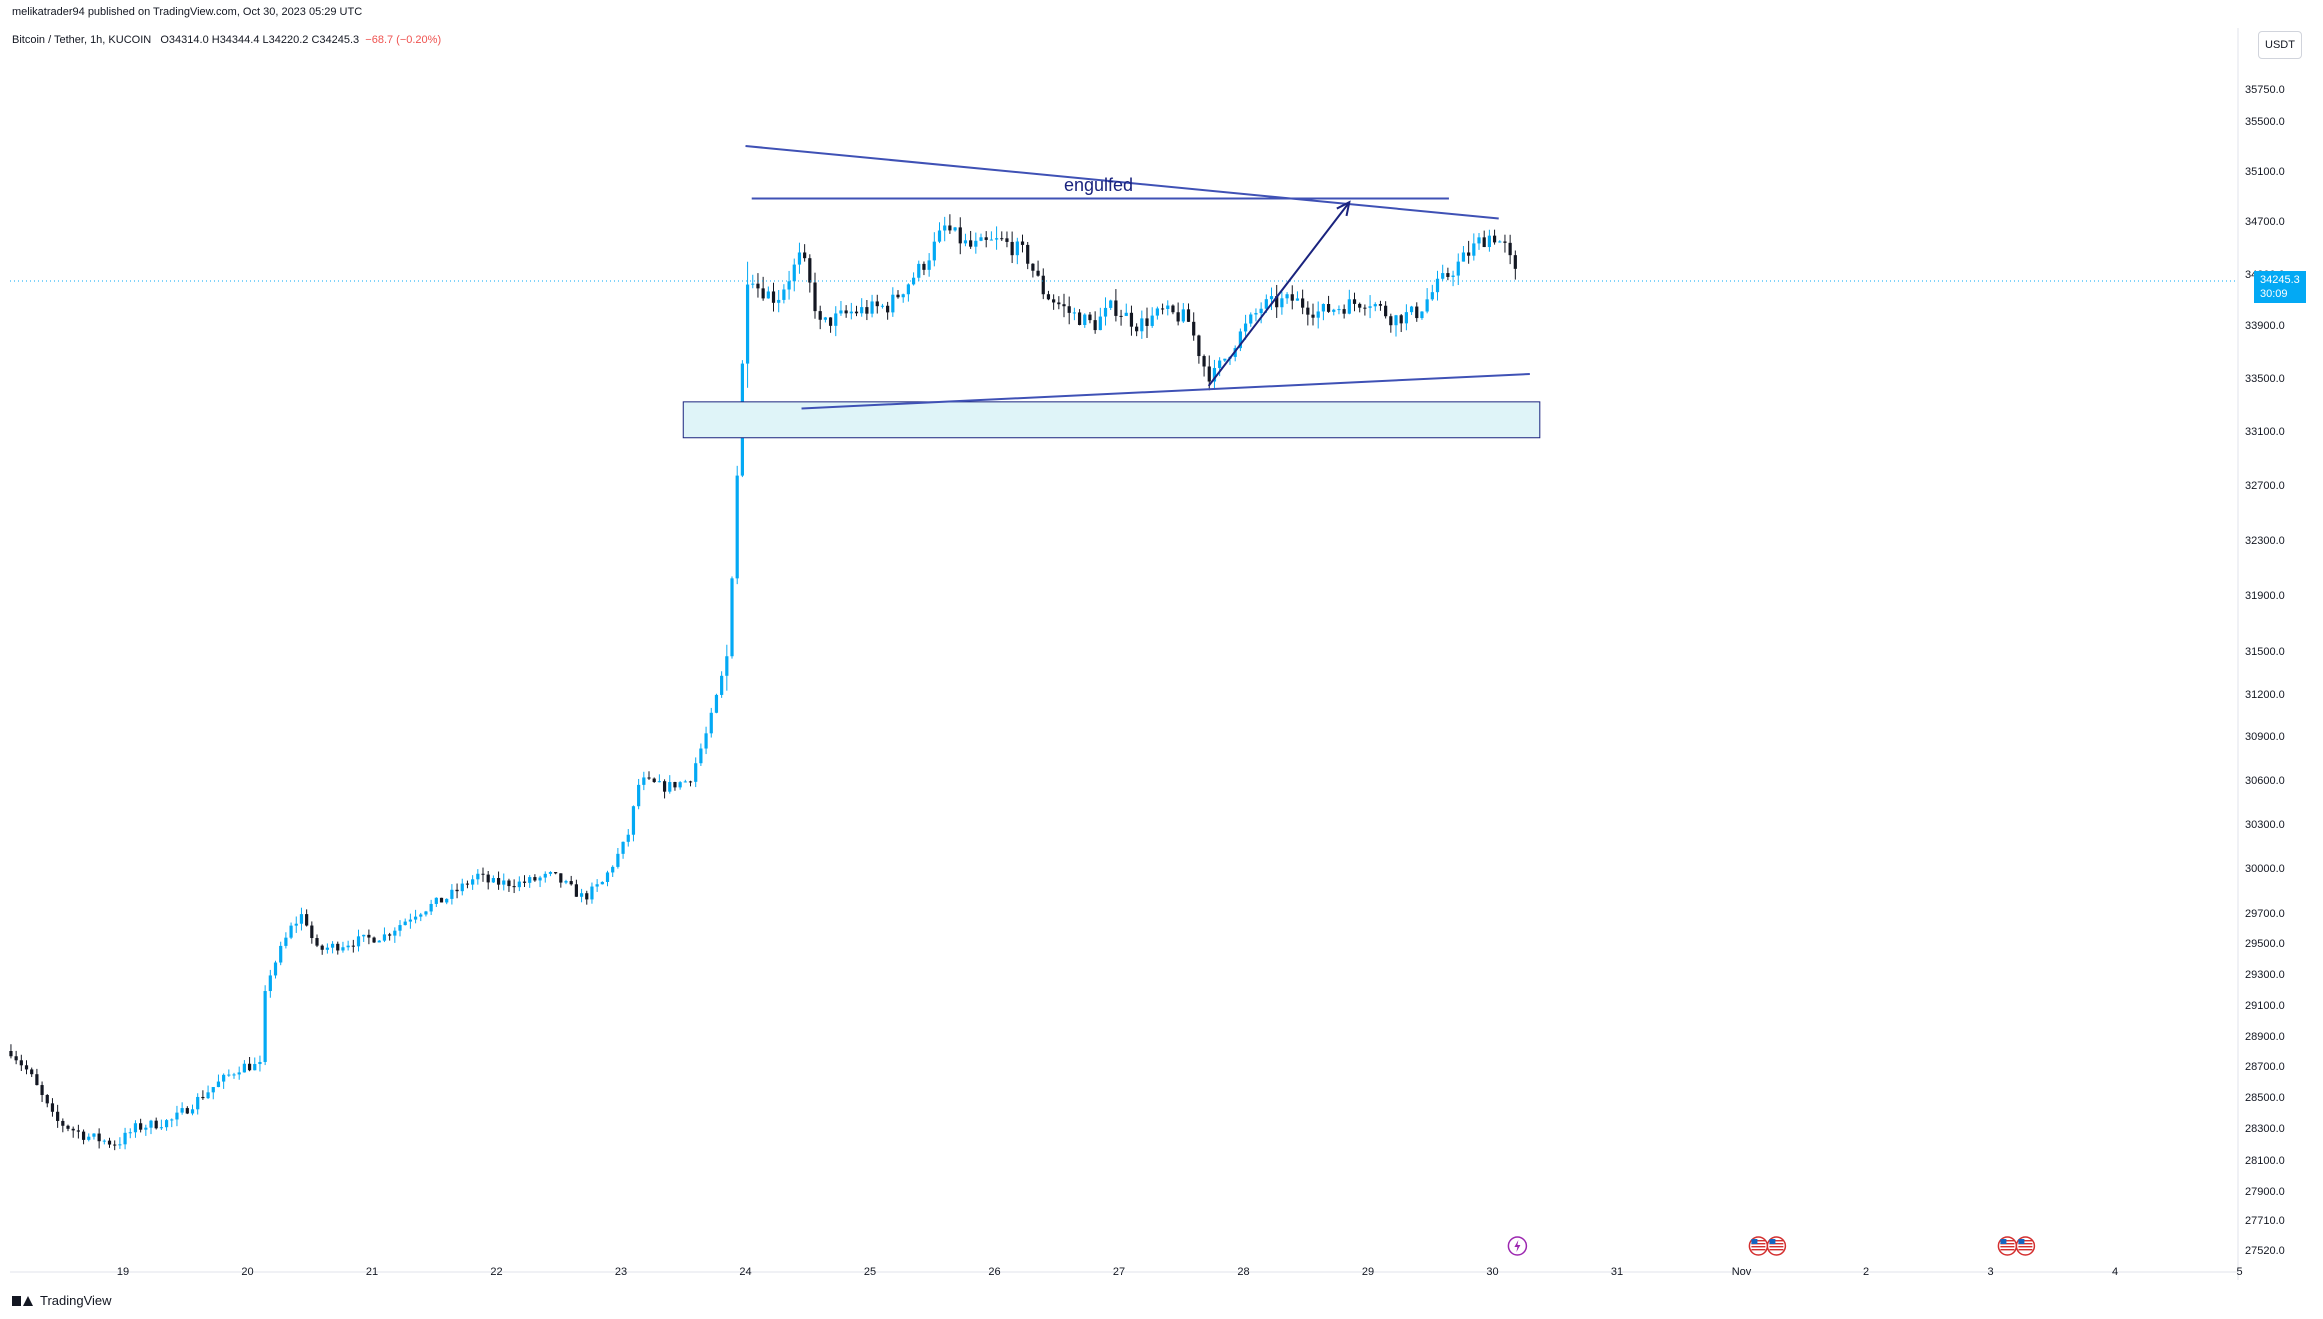 This screenshot has height=1319, width=2323. I want to click on bar-countdown: 30:09, so click(2274, 294).